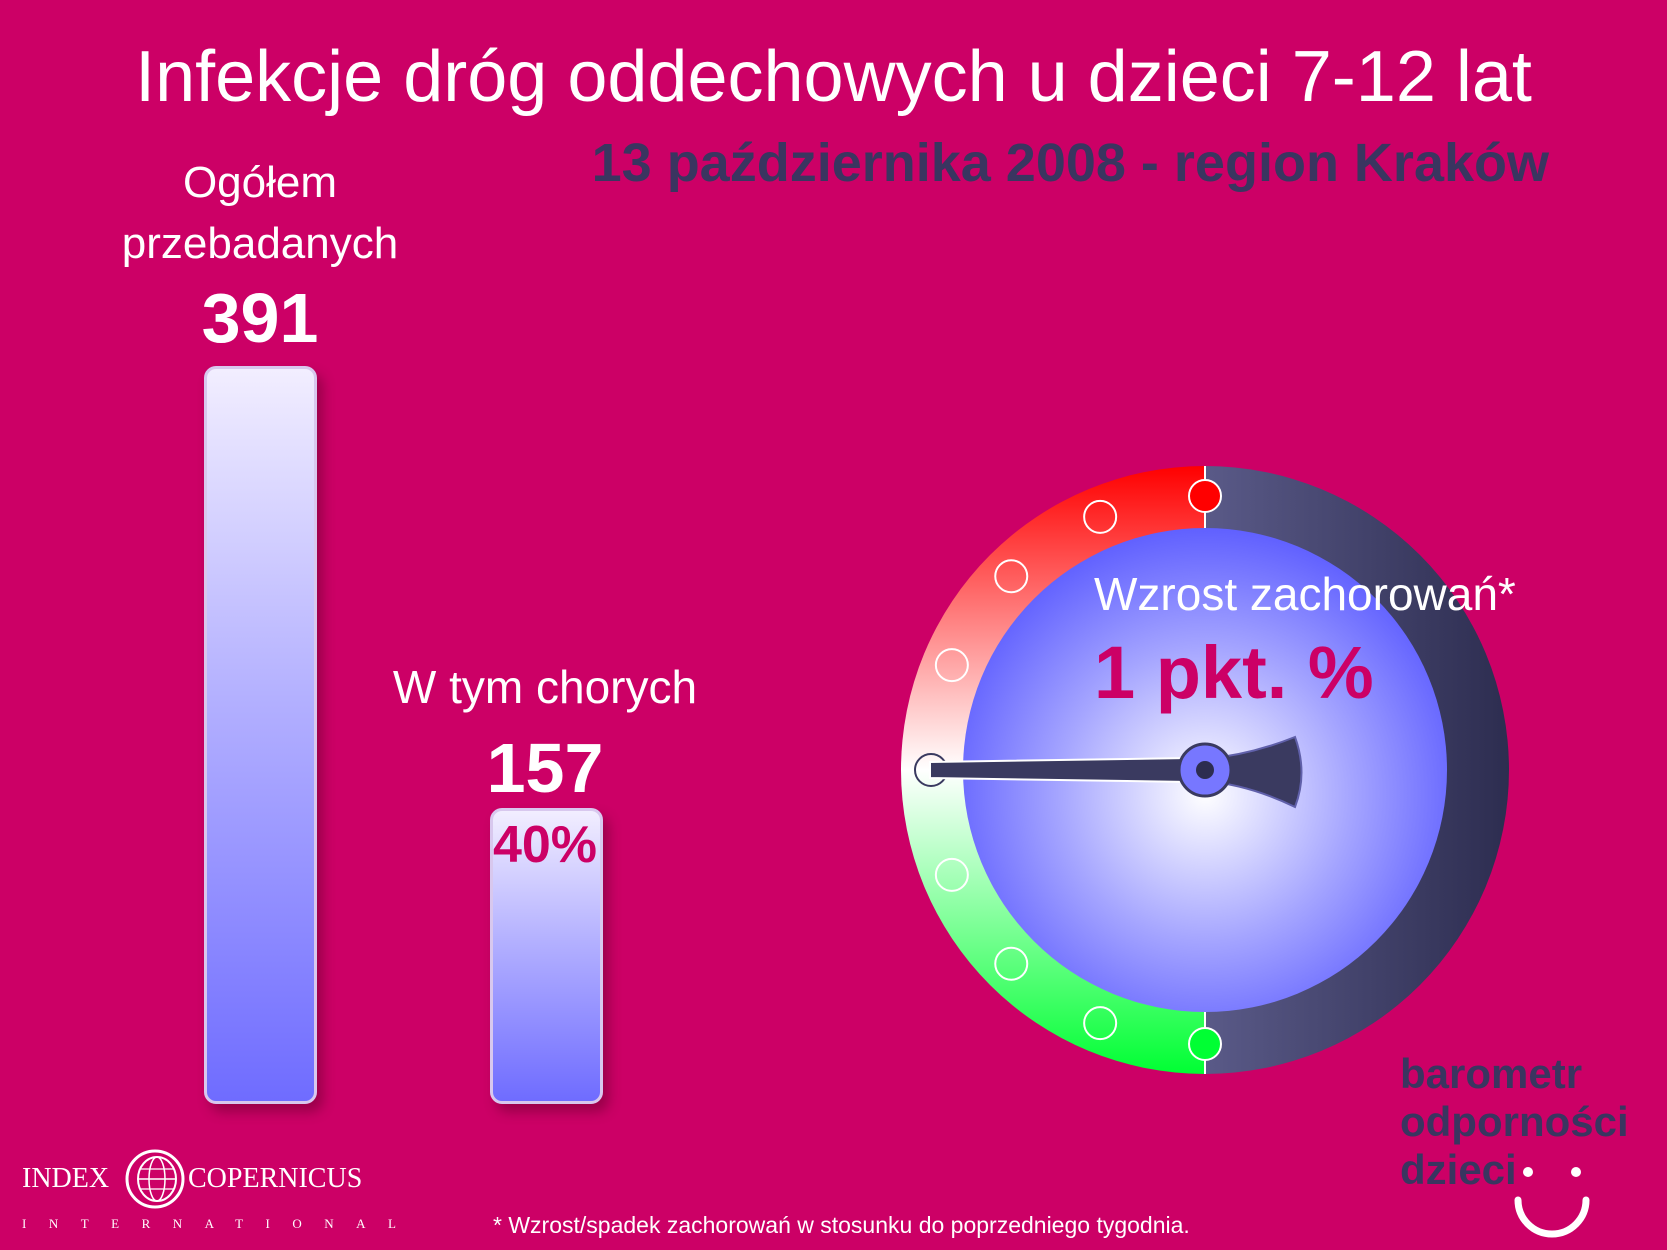  What do you see at coordinates (1514, 1121) in the screenshot?
I see `brand-line-2: odporności` at bounding box center [1514, 1121].